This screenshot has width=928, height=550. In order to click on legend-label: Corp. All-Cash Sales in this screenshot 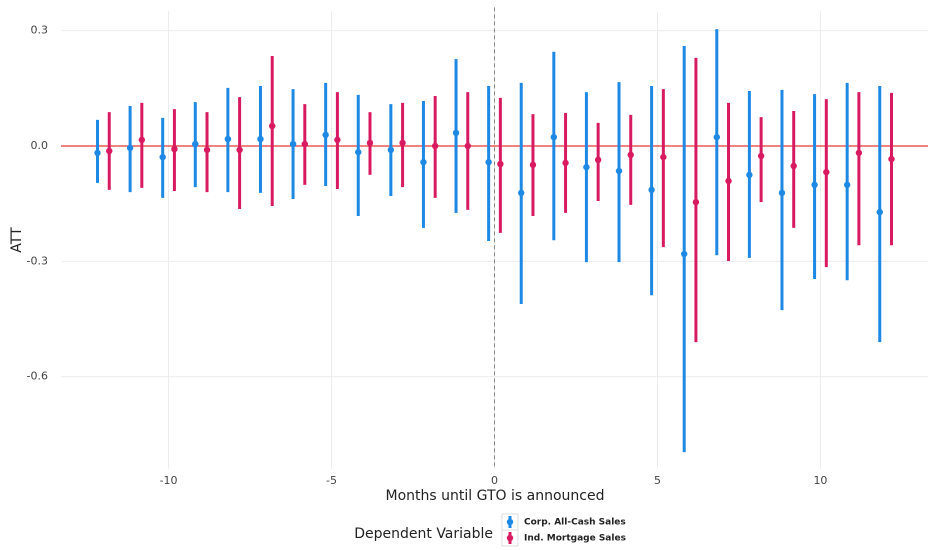, I will do `click(575, 523)`.